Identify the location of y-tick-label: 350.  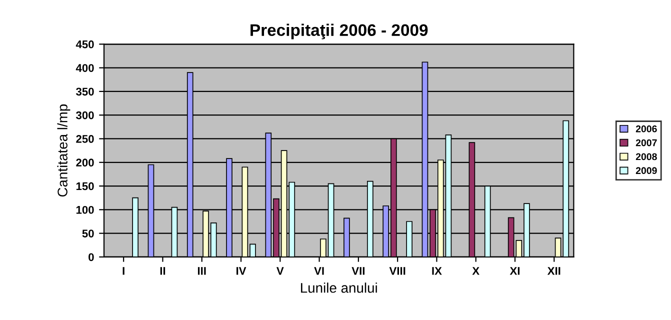
(85, 92).